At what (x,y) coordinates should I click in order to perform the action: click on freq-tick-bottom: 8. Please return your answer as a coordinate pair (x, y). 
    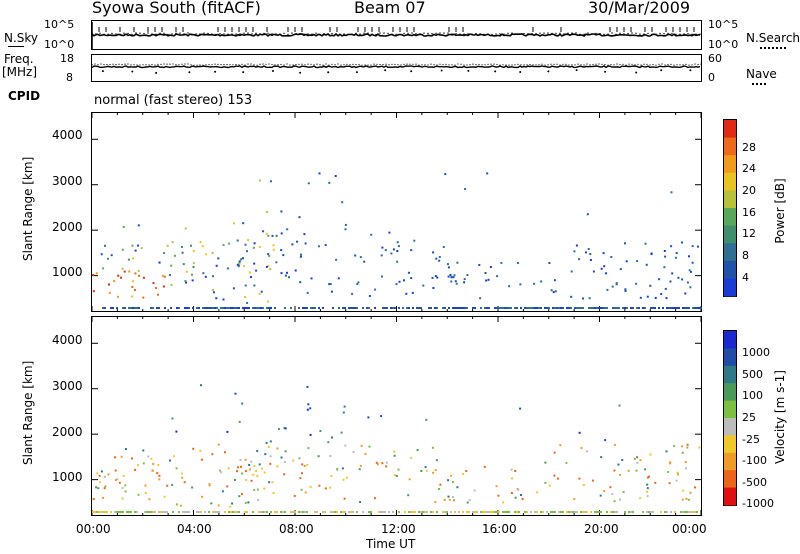
    Looking at the image, I should click on (69, 77).